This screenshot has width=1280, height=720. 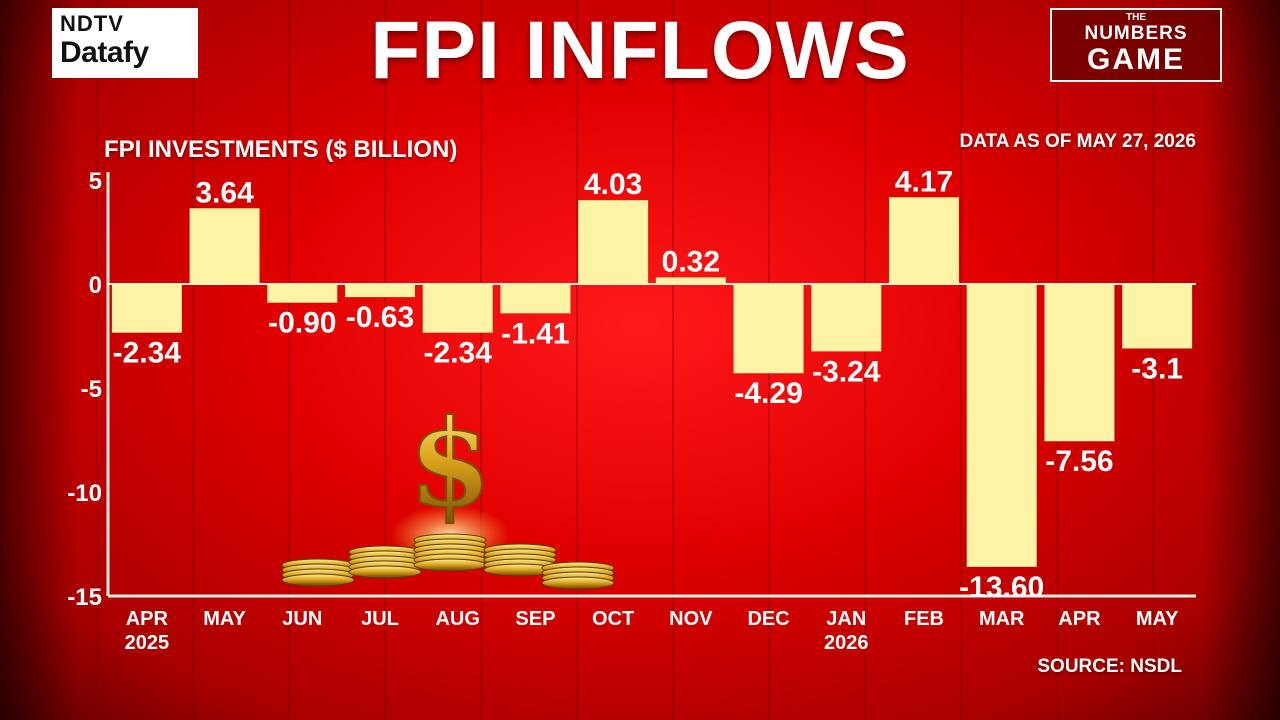 What do you see at coordinates (92, 23) in the screenshot?
I see `logo-line-1: NDTV` at bounding box center [92, 23].